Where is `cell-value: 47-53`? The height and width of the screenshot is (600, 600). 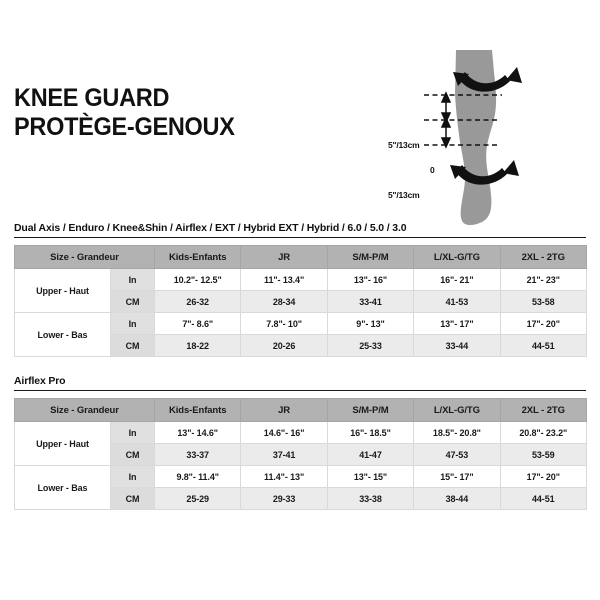 cell-value: 47-53 is located at coordinates (457, 454).